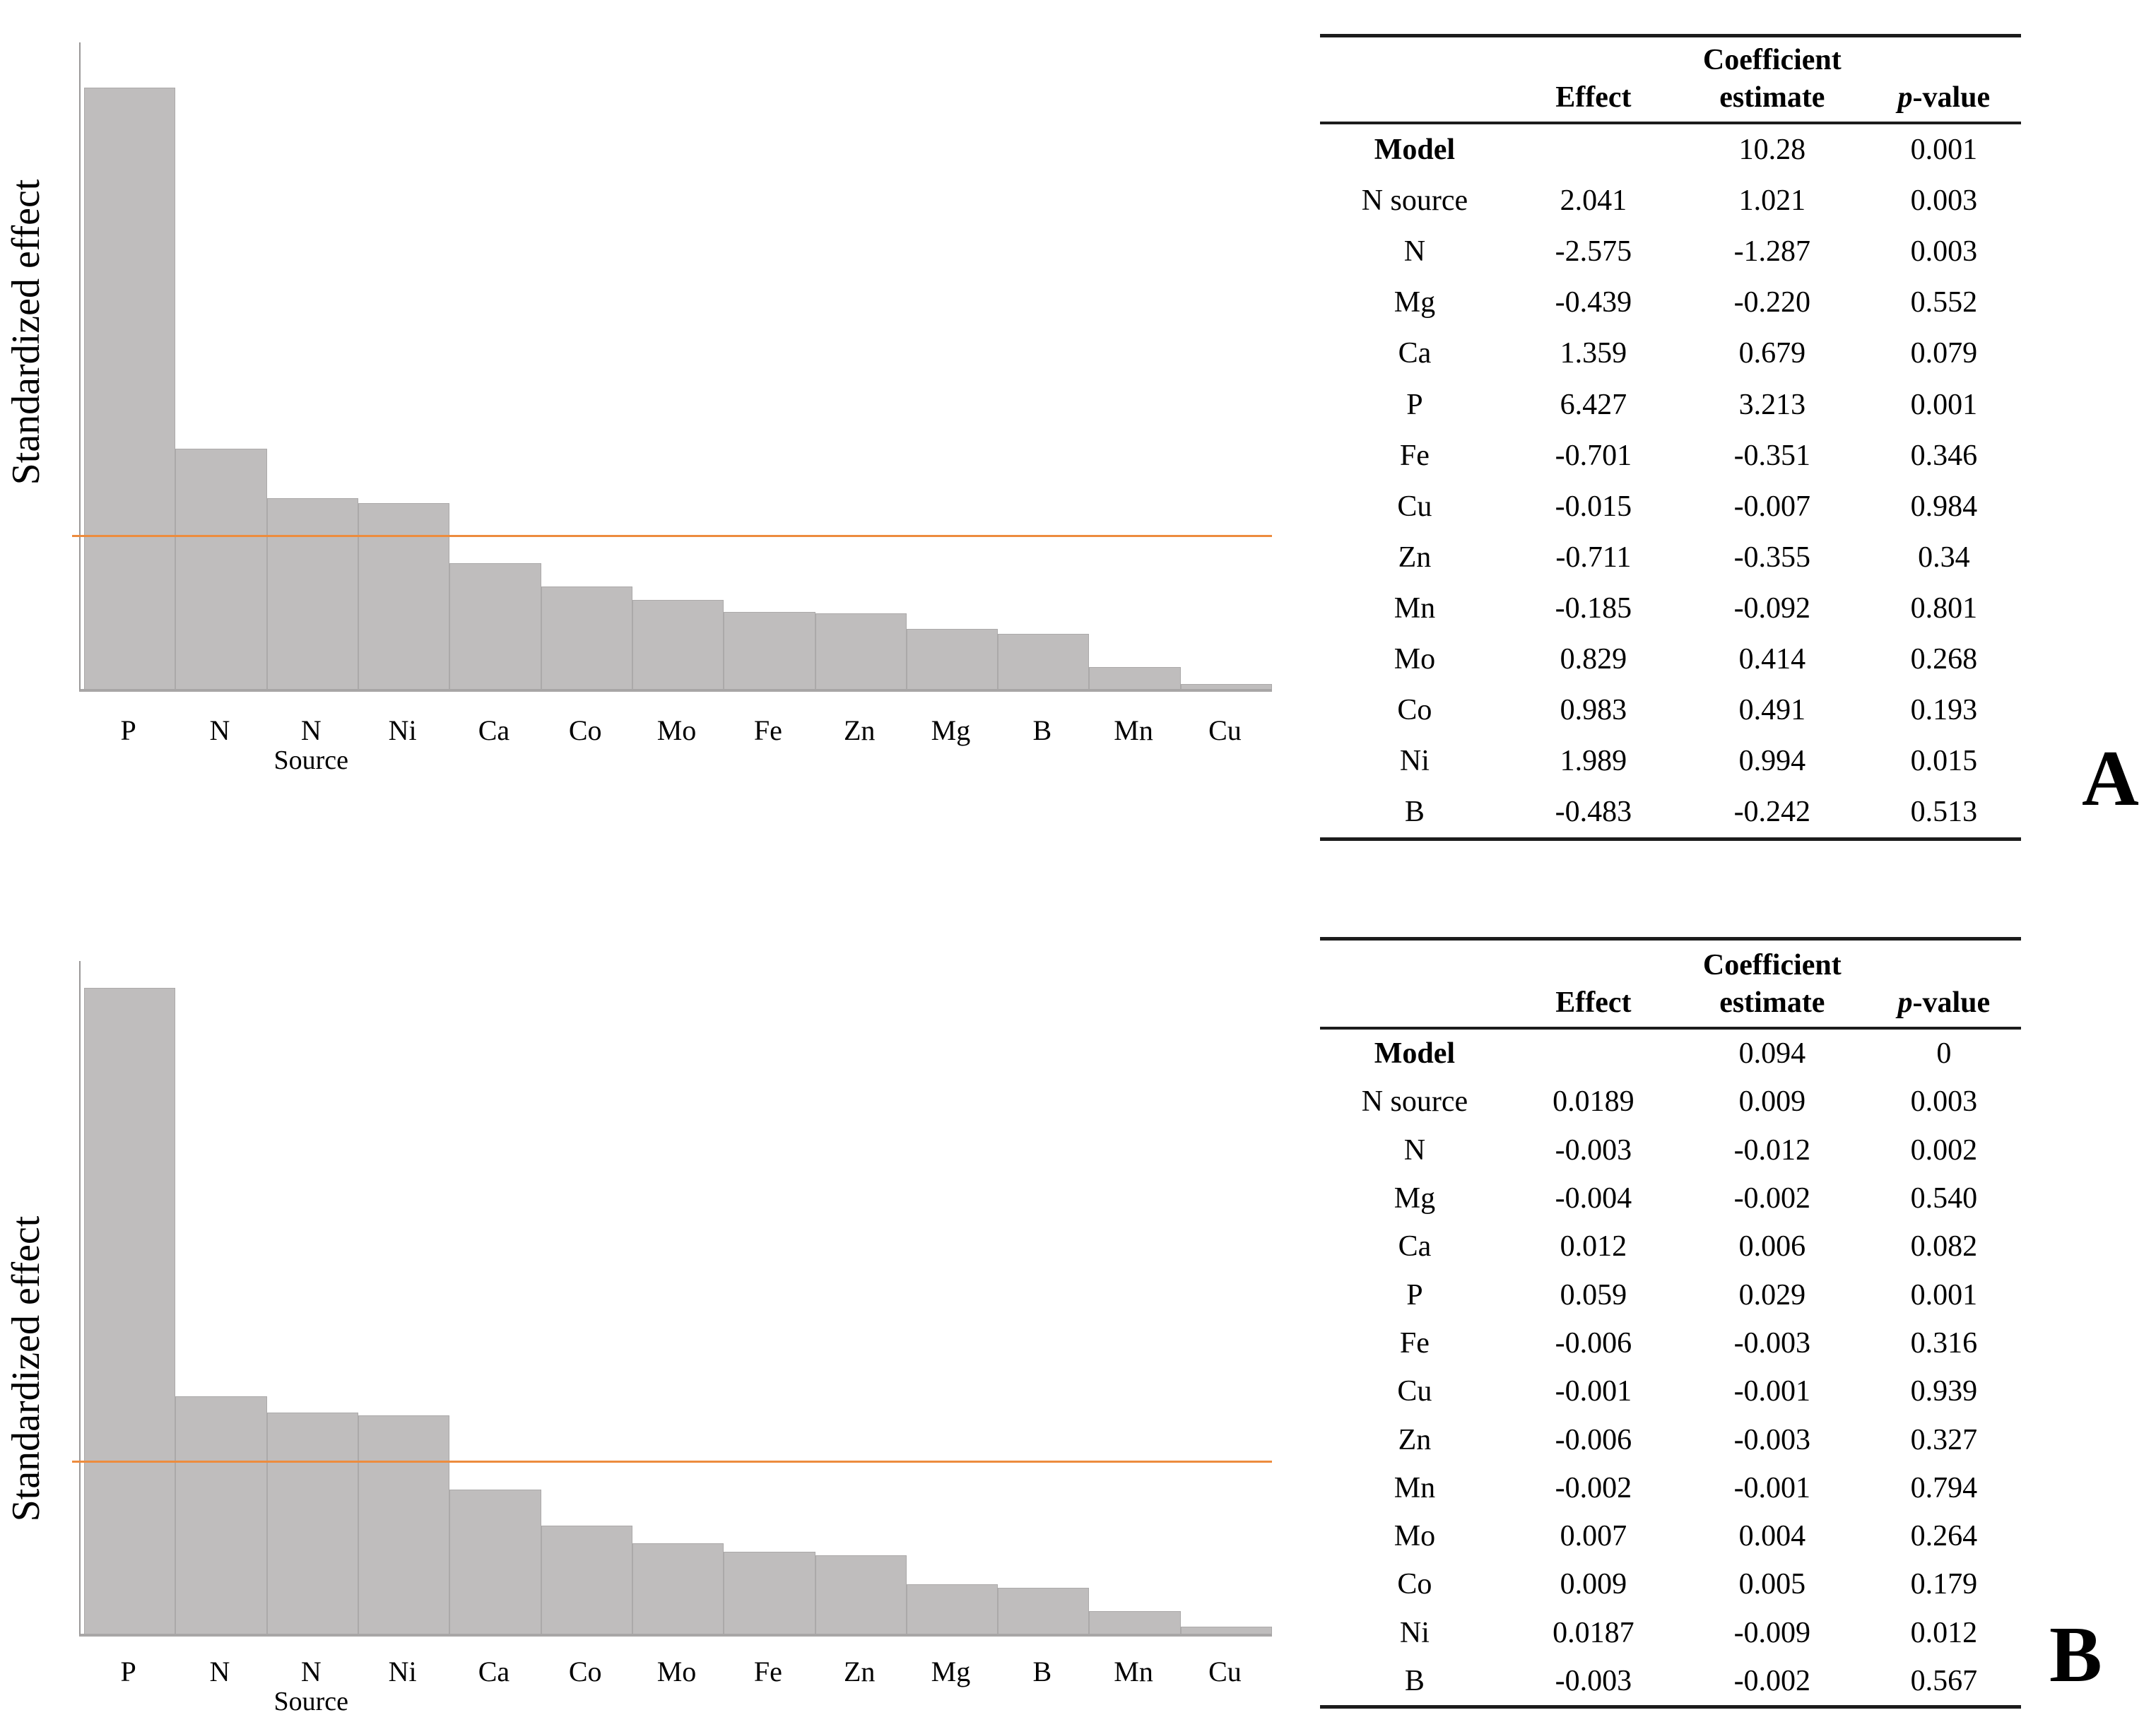 Image resolution: width=2156 pixels, height=1727 pixels. Describe the element at coordinates (1594, 762) in the screenshot. I see `cell-effect: 1.989` at that location.